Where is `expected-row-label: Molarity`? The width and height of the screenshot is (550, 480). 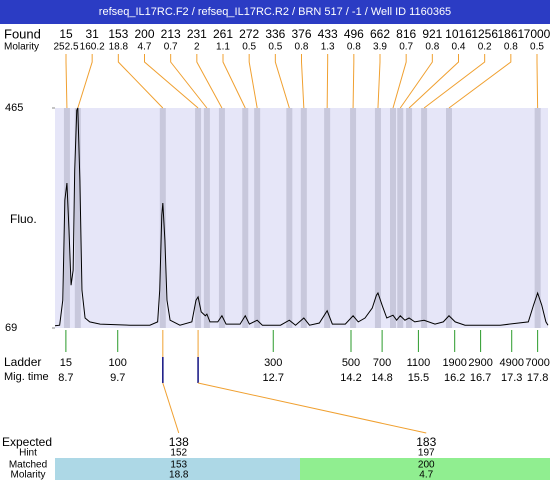 expected-row-label: Molarity is located at coordinates (27, 475).